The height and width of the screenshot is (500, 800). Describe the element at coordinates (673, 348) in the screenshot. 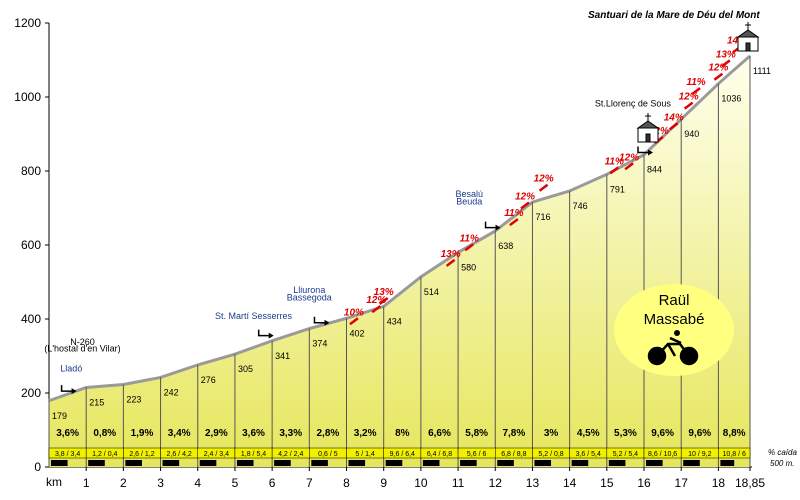

I see `bicycle-icon` at that location.